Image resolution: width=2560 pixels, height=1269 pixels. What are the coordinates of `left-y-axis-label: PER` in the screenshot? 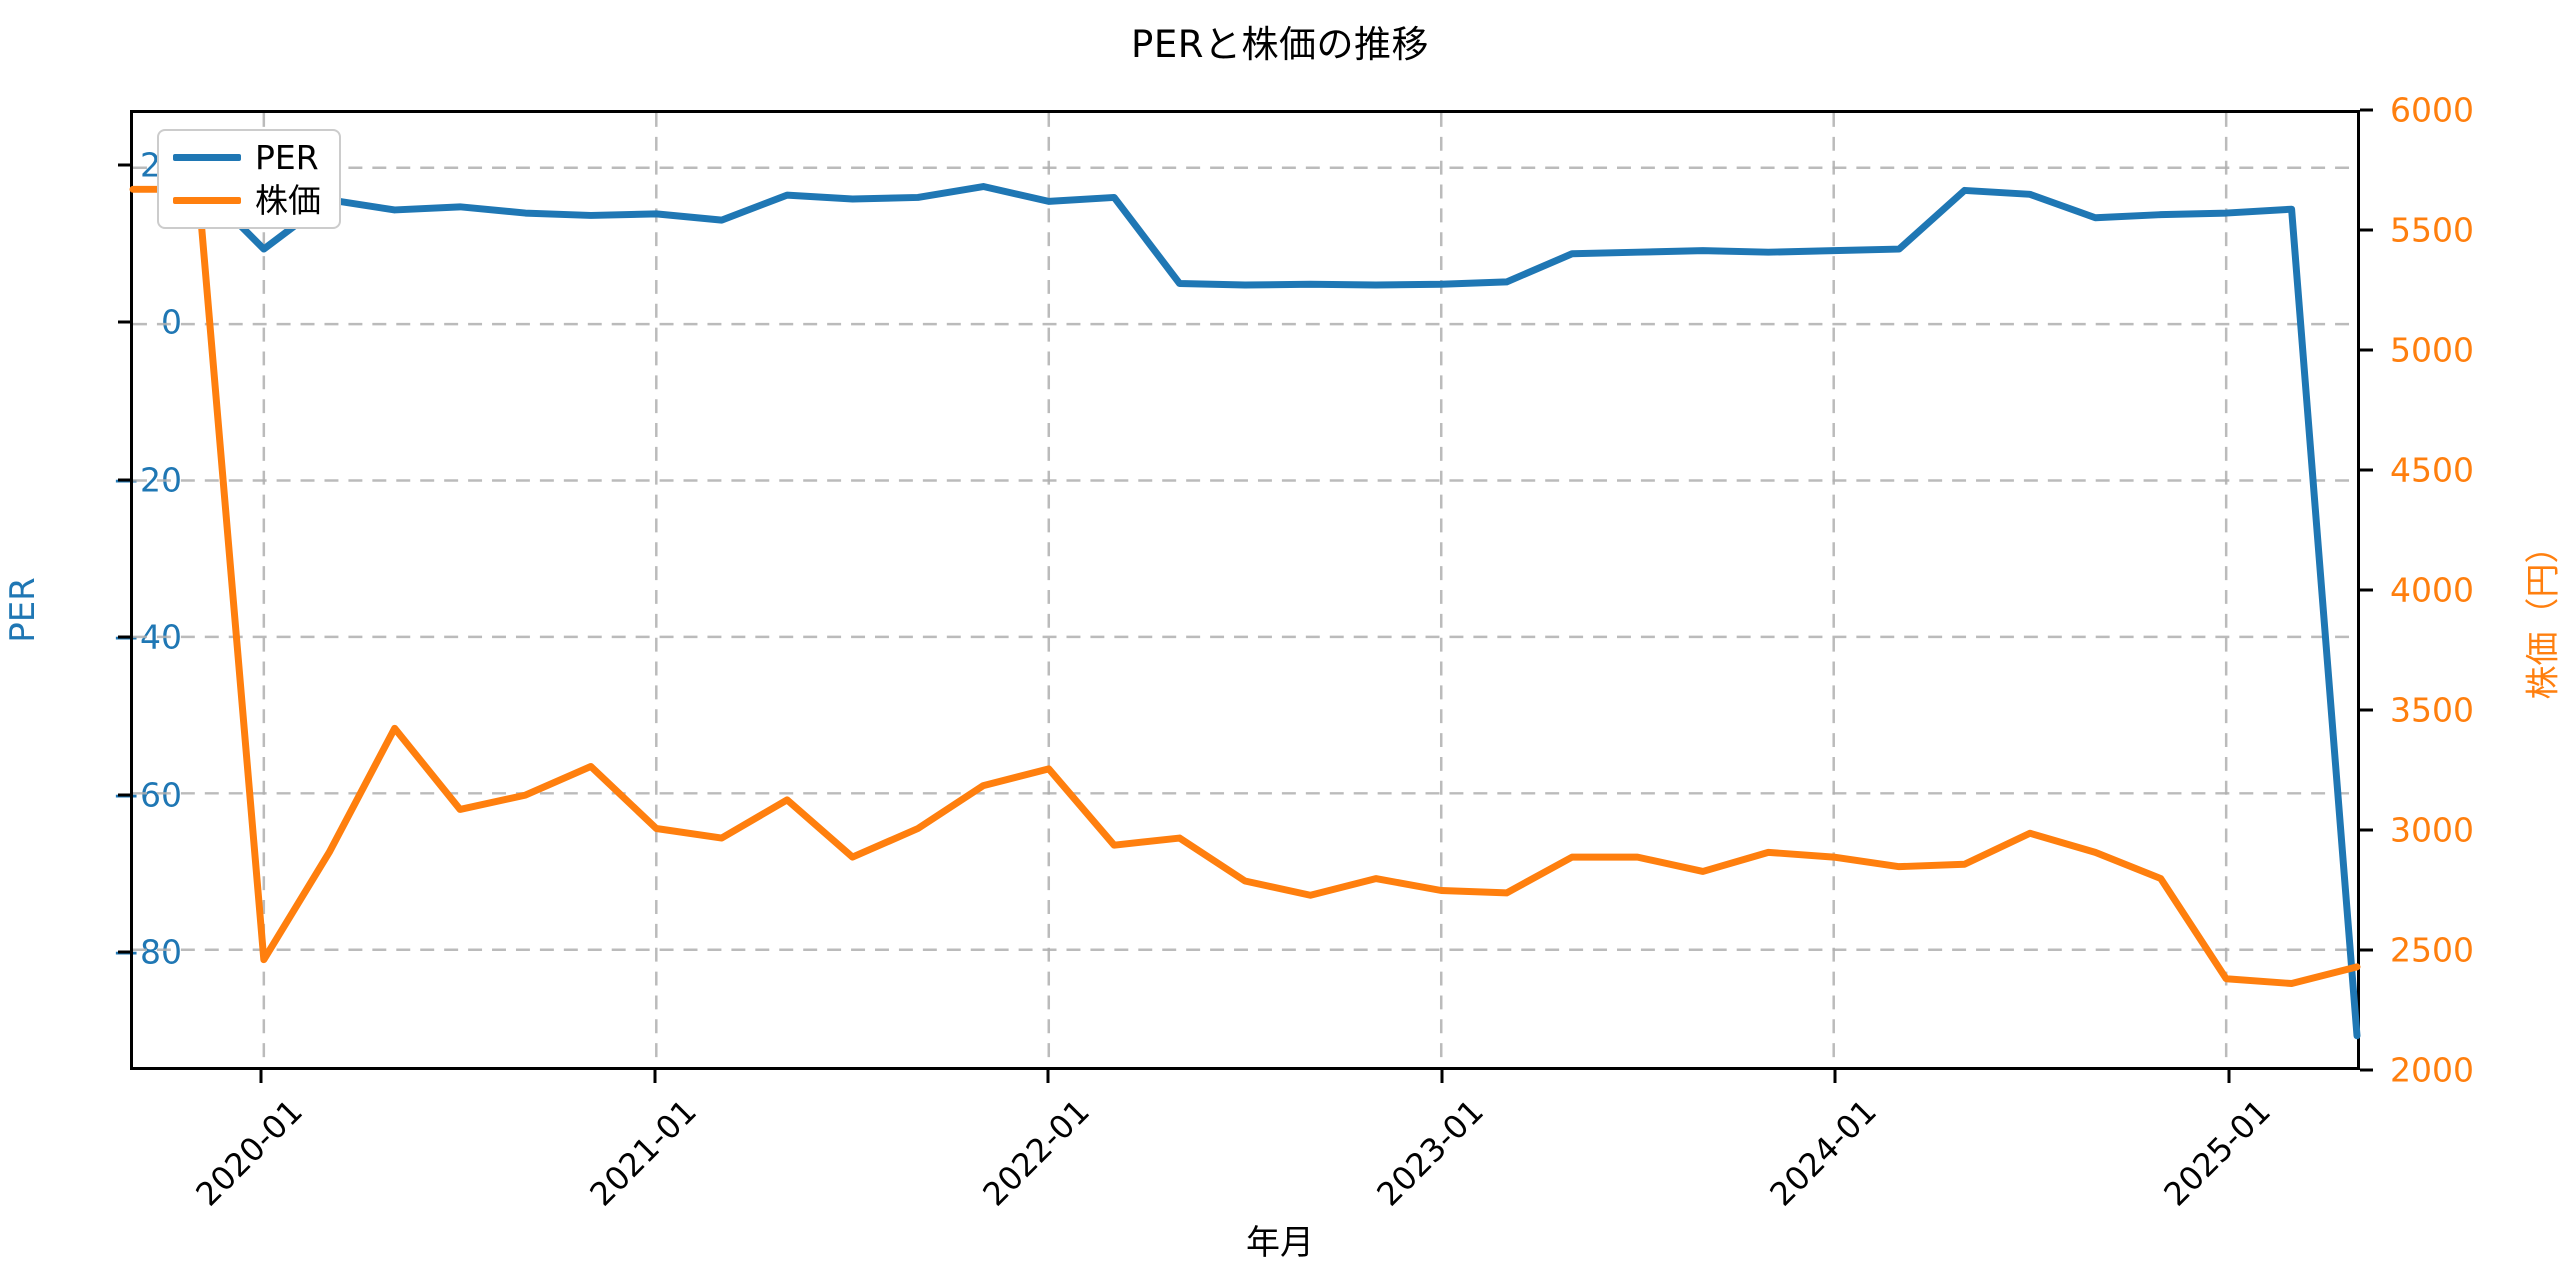 It's located at (22, 610).